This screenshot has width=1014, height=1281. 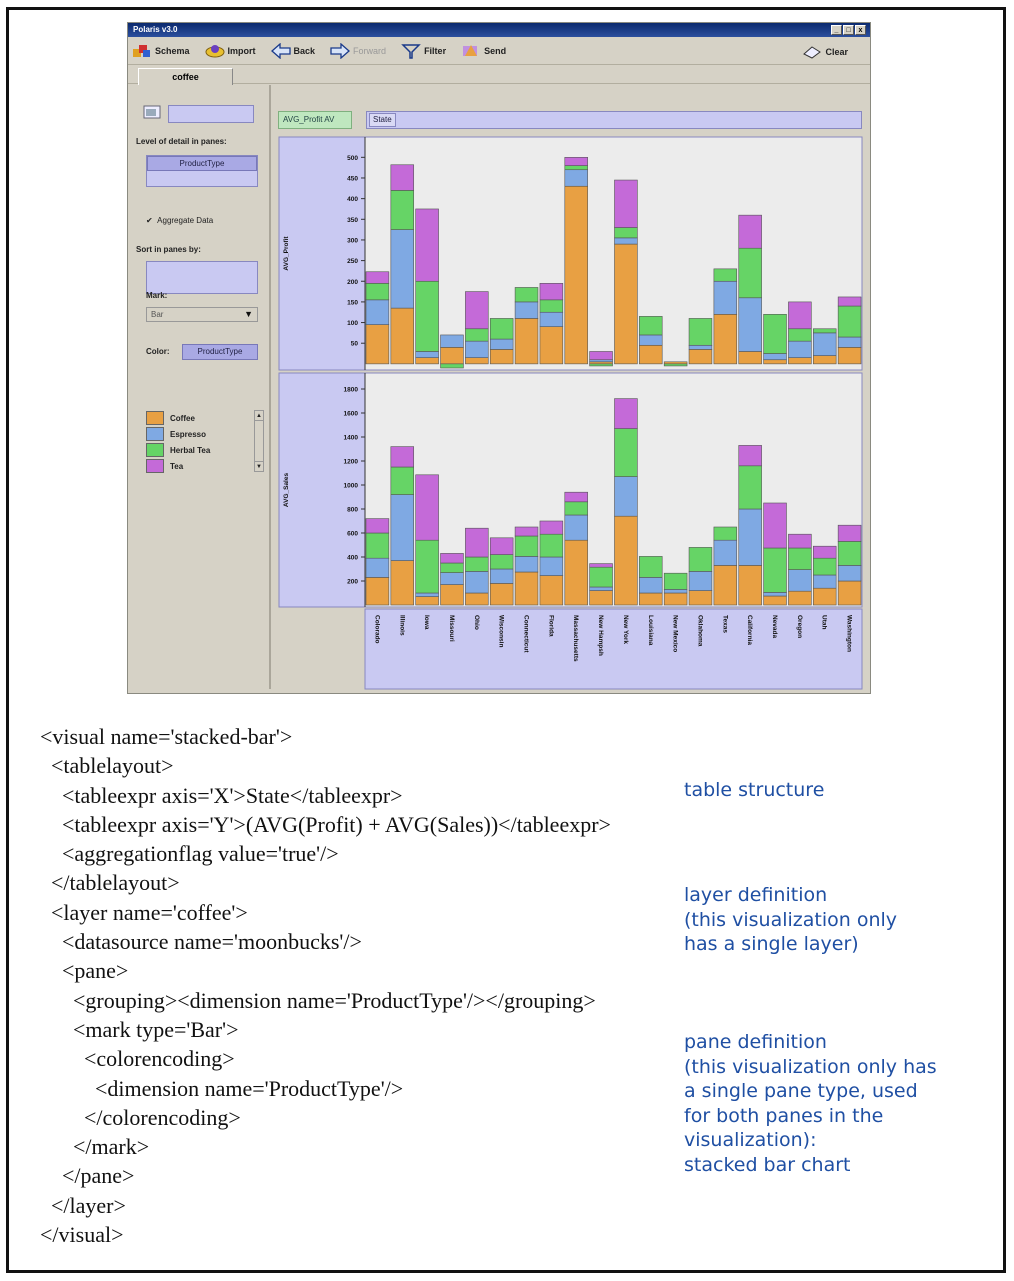 What do you see at coordinates (352, 199) in the screenshot?
I see `y-tick-label: 400` at bounding box center [352, 199].